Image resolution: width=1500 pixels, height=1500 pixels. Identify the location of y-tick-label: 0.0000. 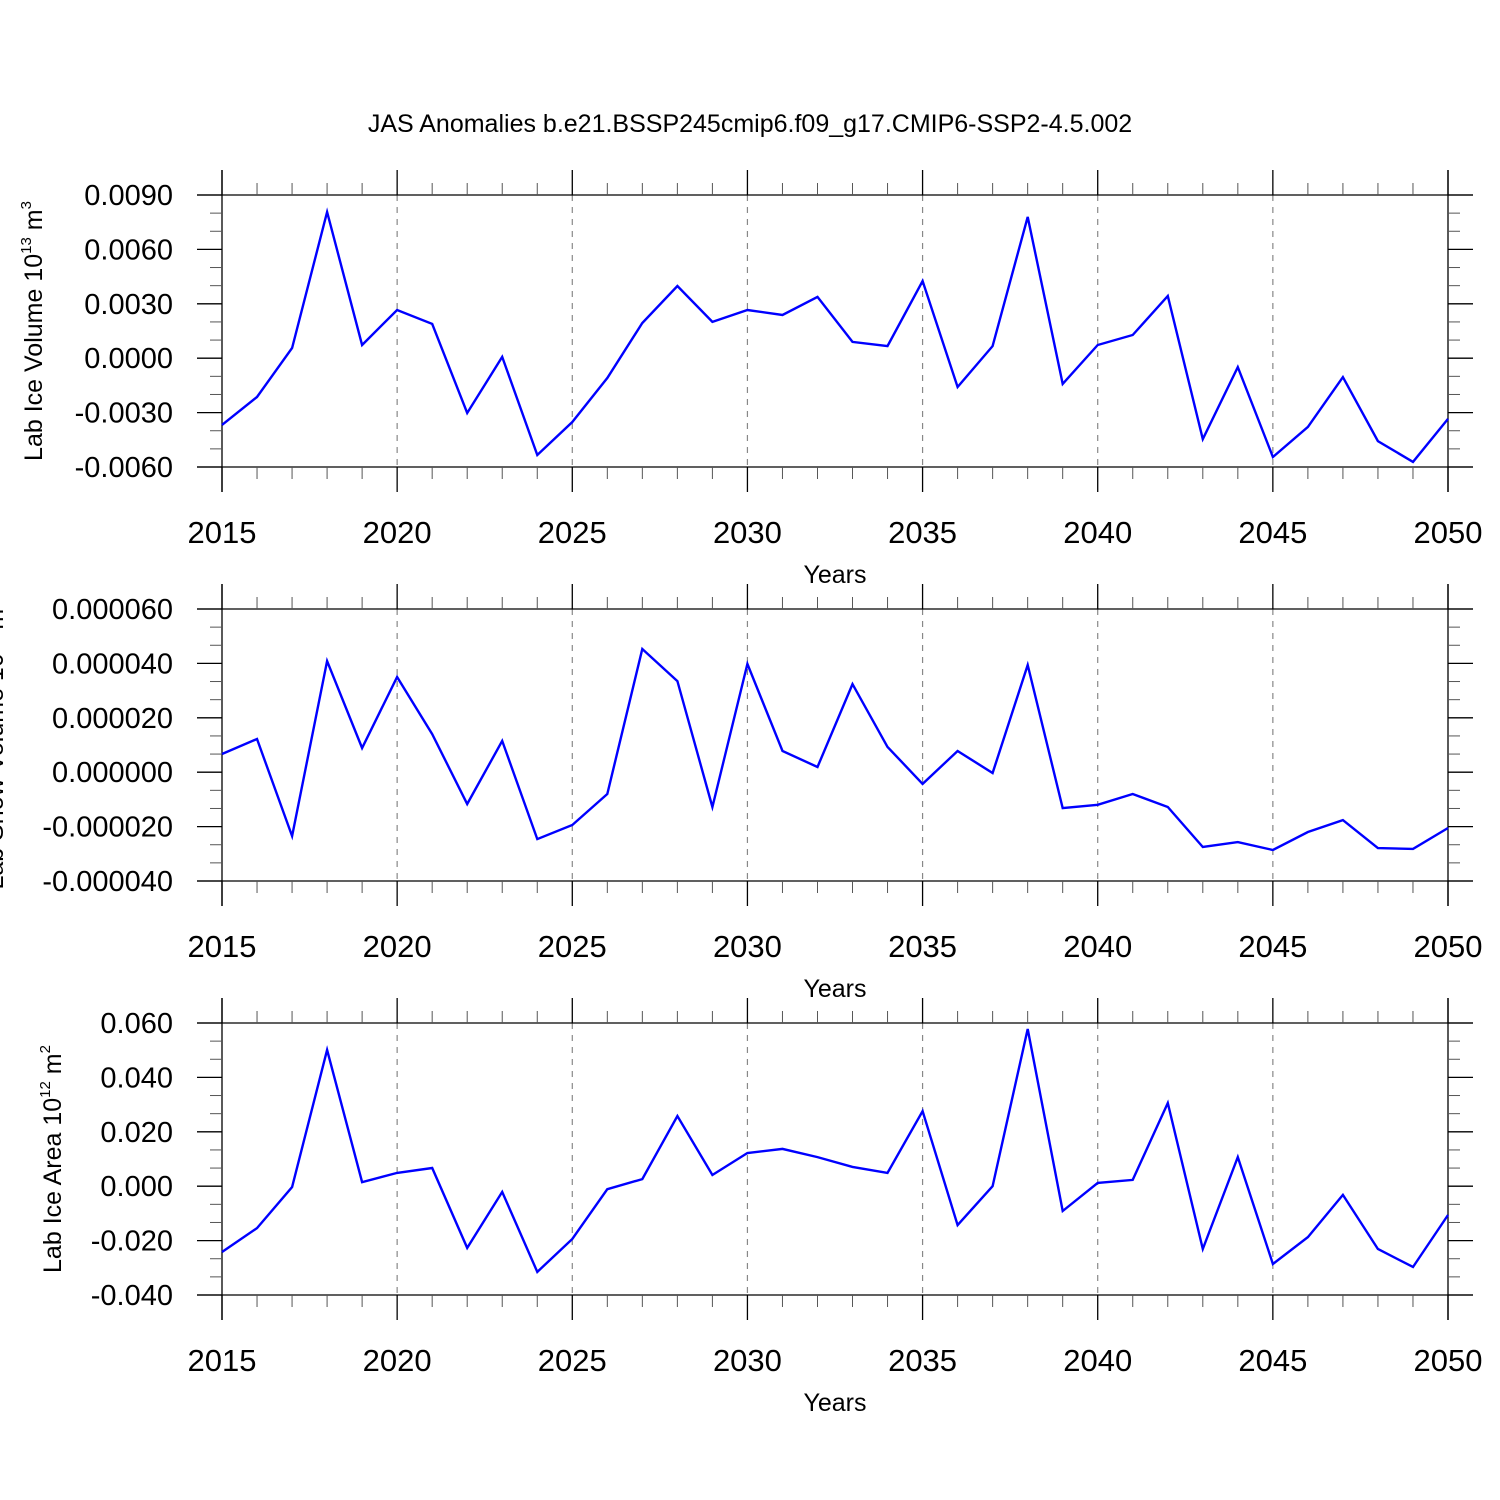
(128, 359).